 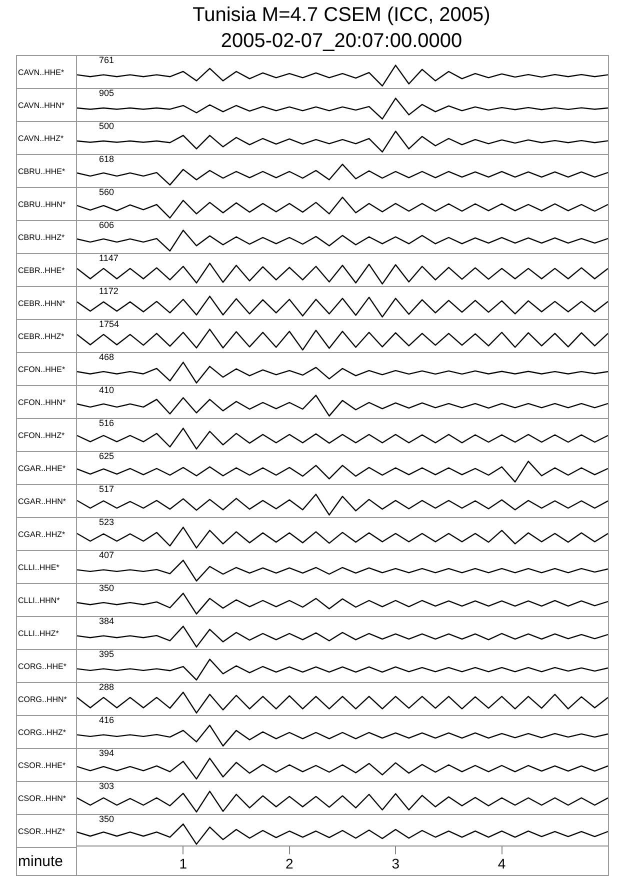 What do you see at coordinates (106, 521) in the screenshot?
I see `text: 523` at bounding box center [106, 521].